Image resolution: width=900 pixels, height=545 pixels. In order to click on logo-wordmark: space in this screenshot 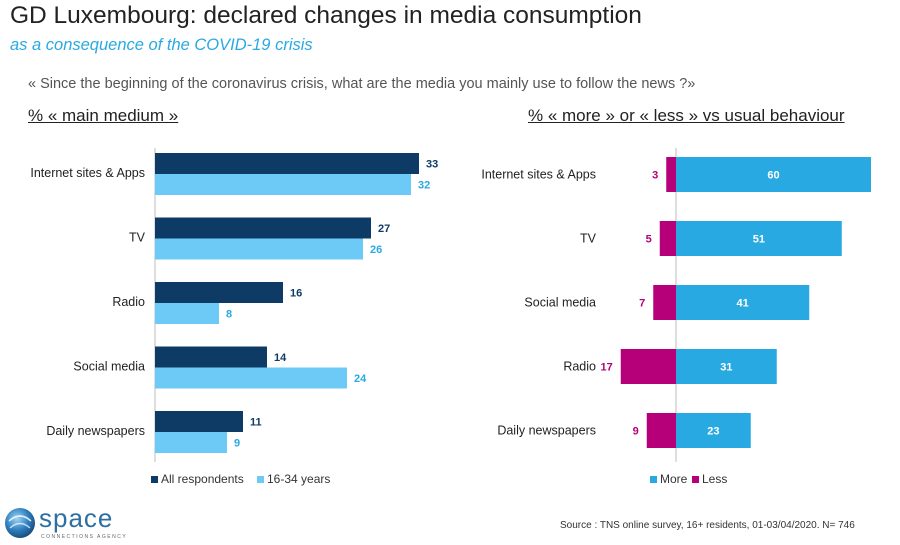, I will do `click(76, 518)`.